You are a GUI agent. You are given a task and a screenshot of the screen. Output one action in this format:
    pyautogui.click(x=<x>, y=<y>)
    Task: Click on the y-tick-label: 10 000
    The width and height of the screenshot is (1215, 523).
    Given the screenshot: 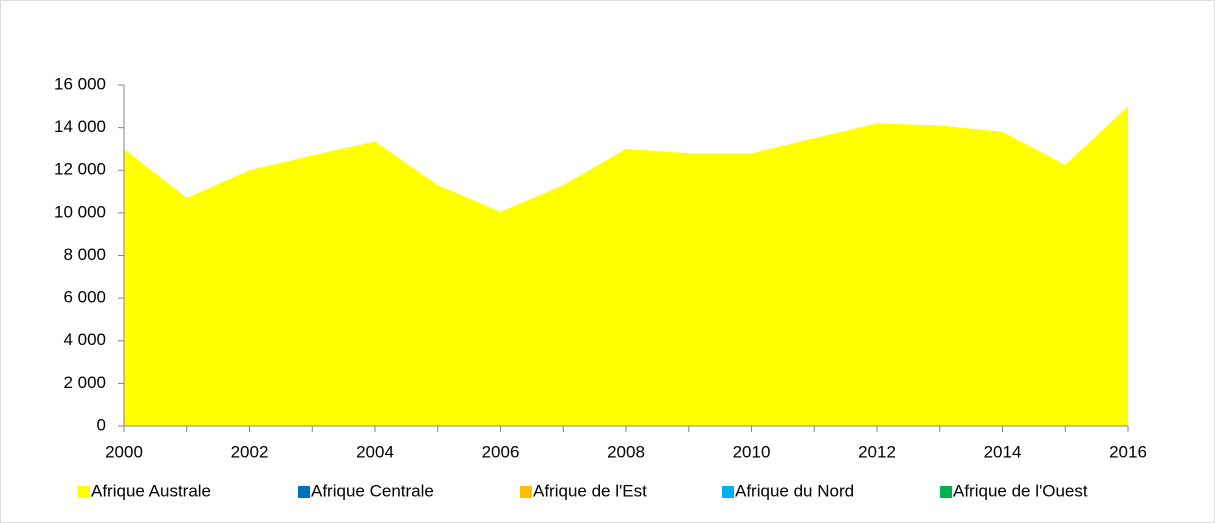 What is the action you would take?
    pyautogui.click(x=80, y=211)
    